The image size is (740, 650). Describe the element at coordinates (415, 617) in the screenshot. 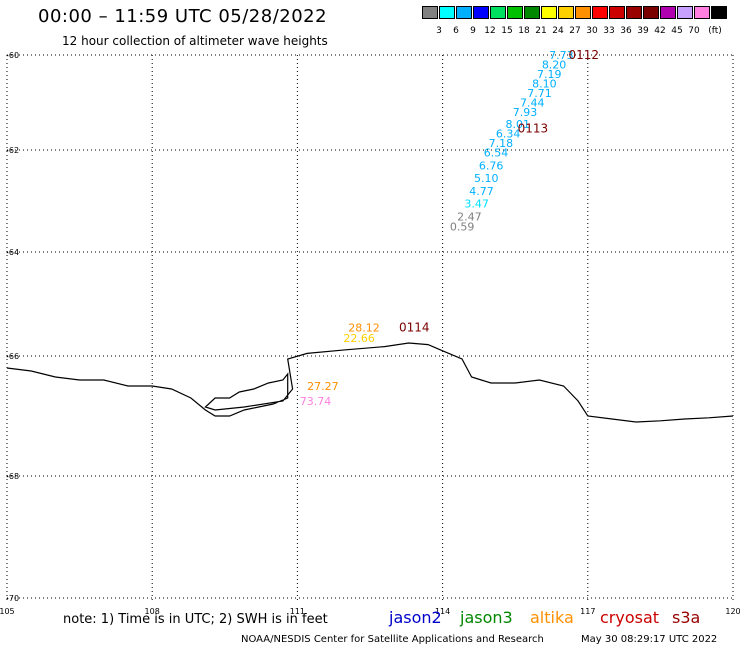

I see `satellite-label-jason2: jason2` at that location.